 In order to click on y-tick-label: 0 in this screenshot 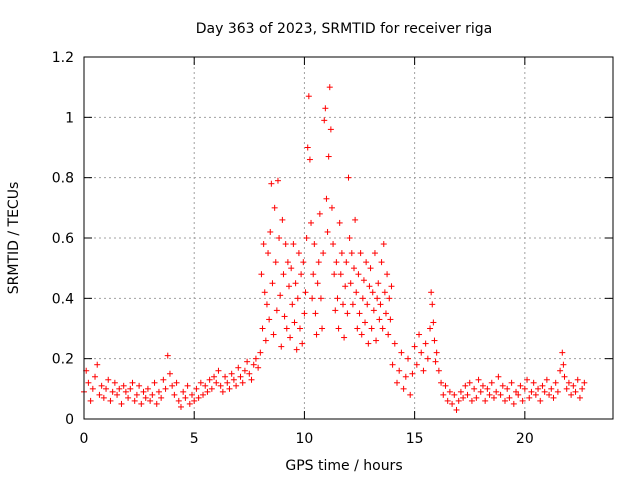, I will do `click(69, 420)`.